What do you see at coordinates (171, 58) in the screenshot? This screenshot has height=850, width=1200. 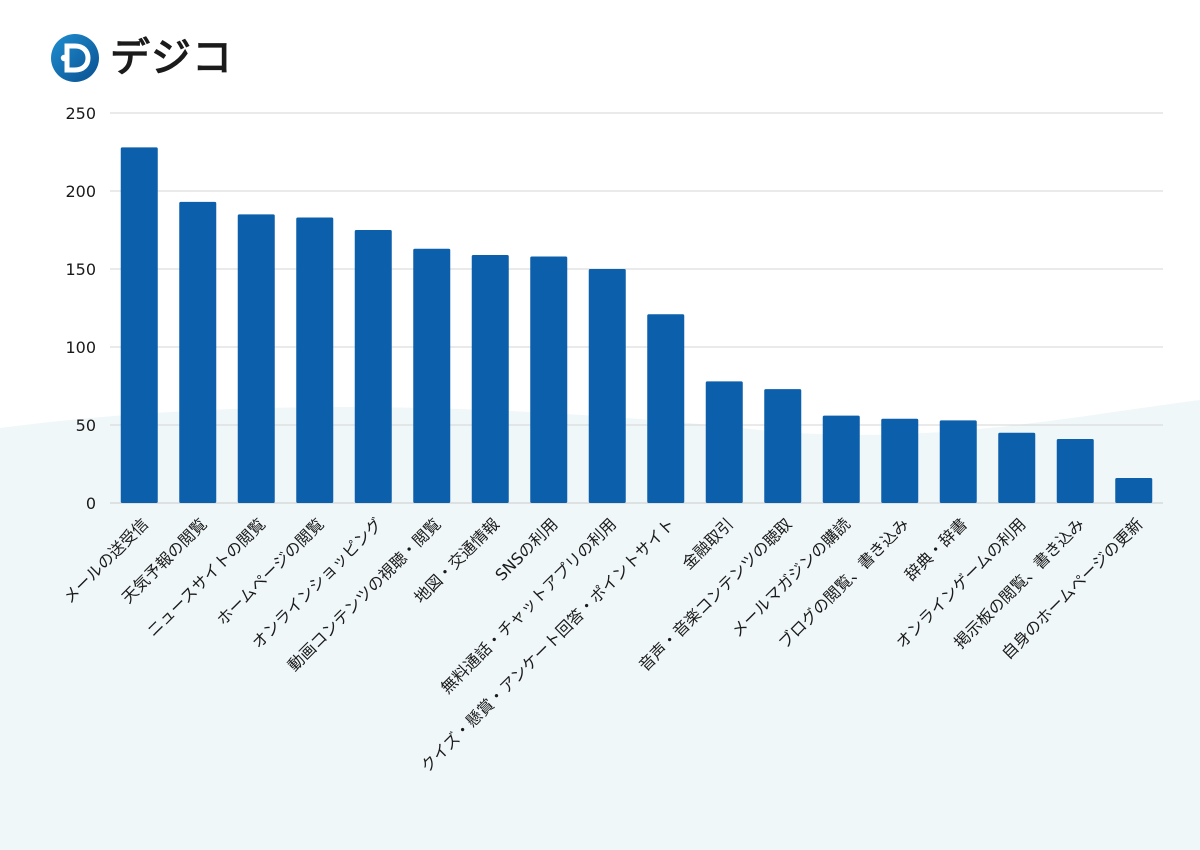 I see `logo-text: デジコ` at bounding box center [171, 58].